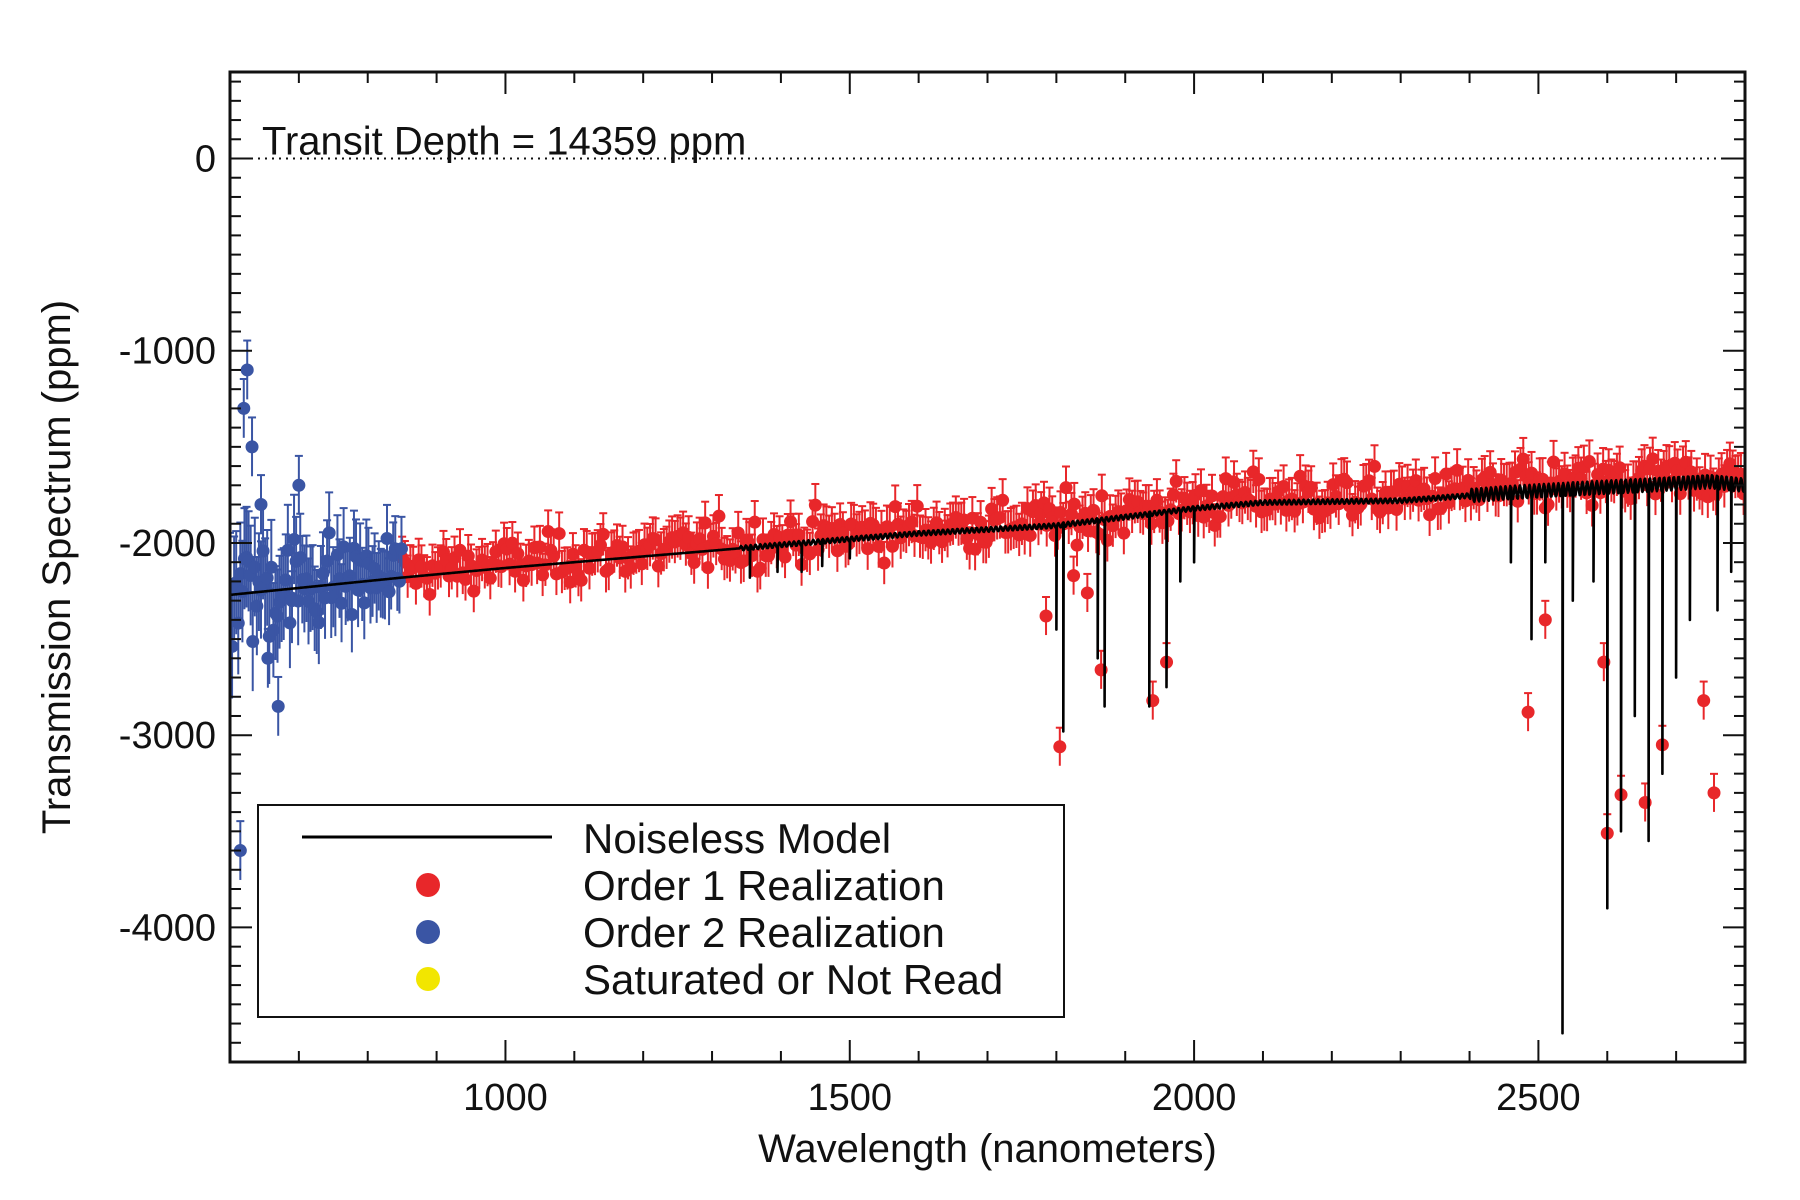  Describe the element at coordinates (737, 838) in the screenshot. I see `legend-label-noiseless-model: Noiseless Model` at that location.